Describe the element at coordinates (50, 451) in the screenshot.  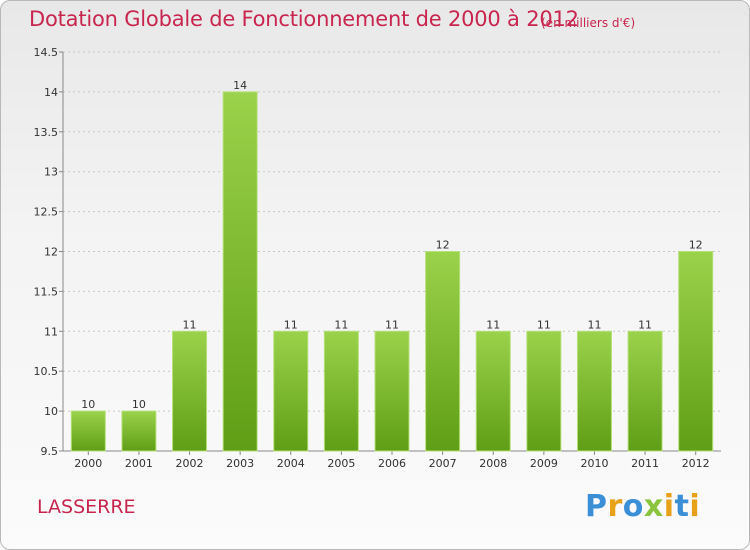
I see `y-tick-label: 9.5` at that location.